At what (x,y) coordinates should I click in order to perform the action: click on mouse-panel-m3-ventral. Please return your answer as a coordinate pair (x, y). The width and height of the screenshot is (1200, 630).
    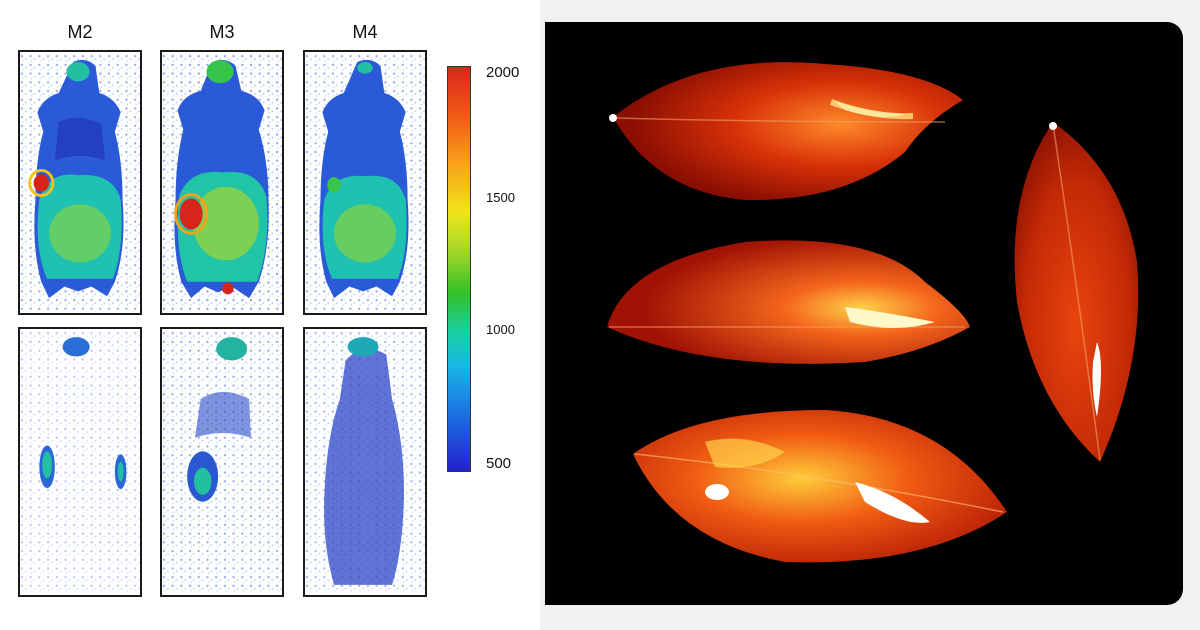
    Looking at the image, I should click on (222, 462).